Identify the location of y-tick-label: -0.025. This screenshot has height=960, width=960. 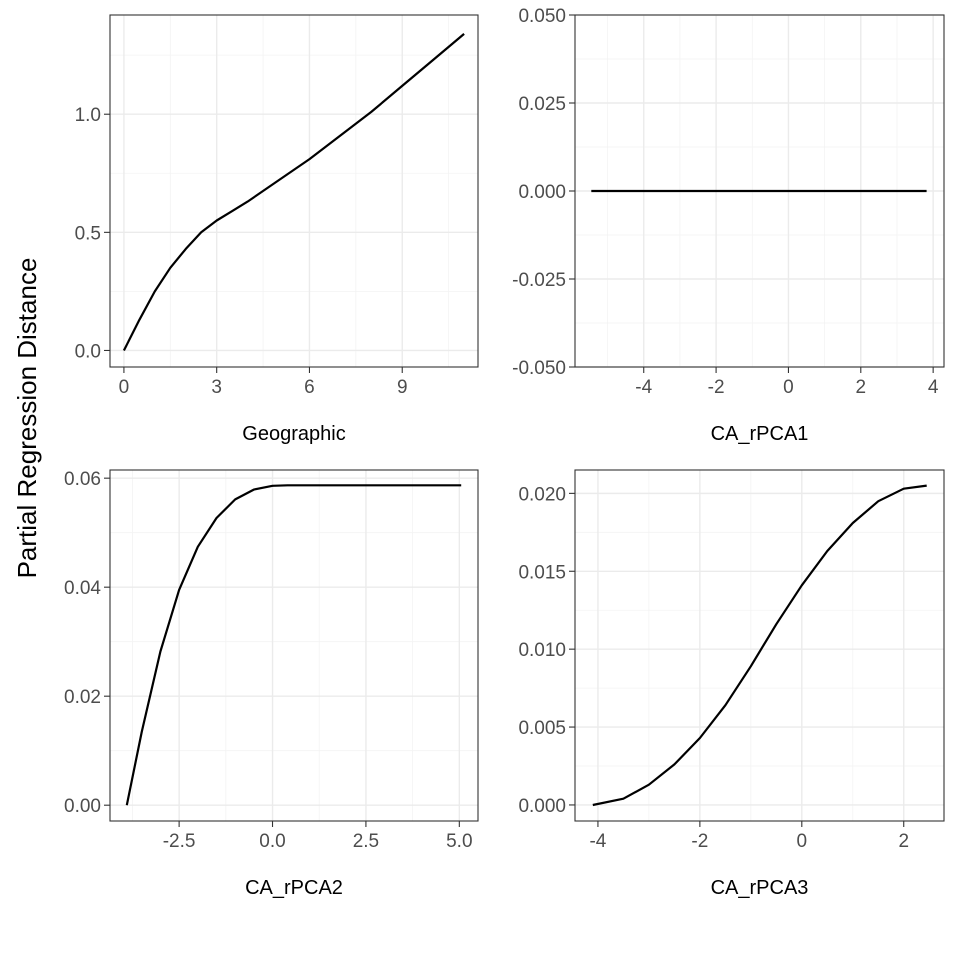
(539, 280).